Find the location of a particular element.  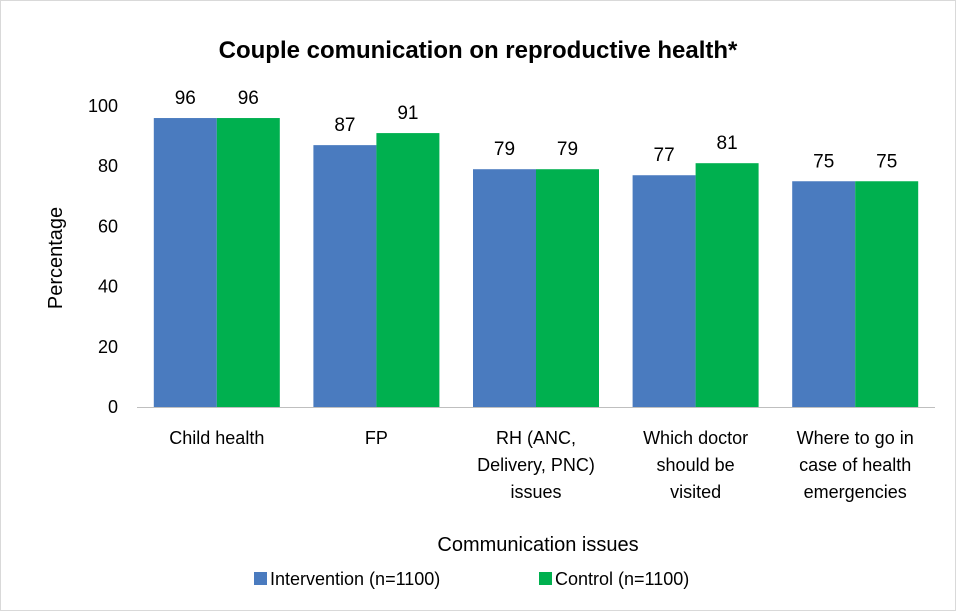

y-axis-ticks: 0 20 40 60 80 100 is located at coordinates (103, 256).